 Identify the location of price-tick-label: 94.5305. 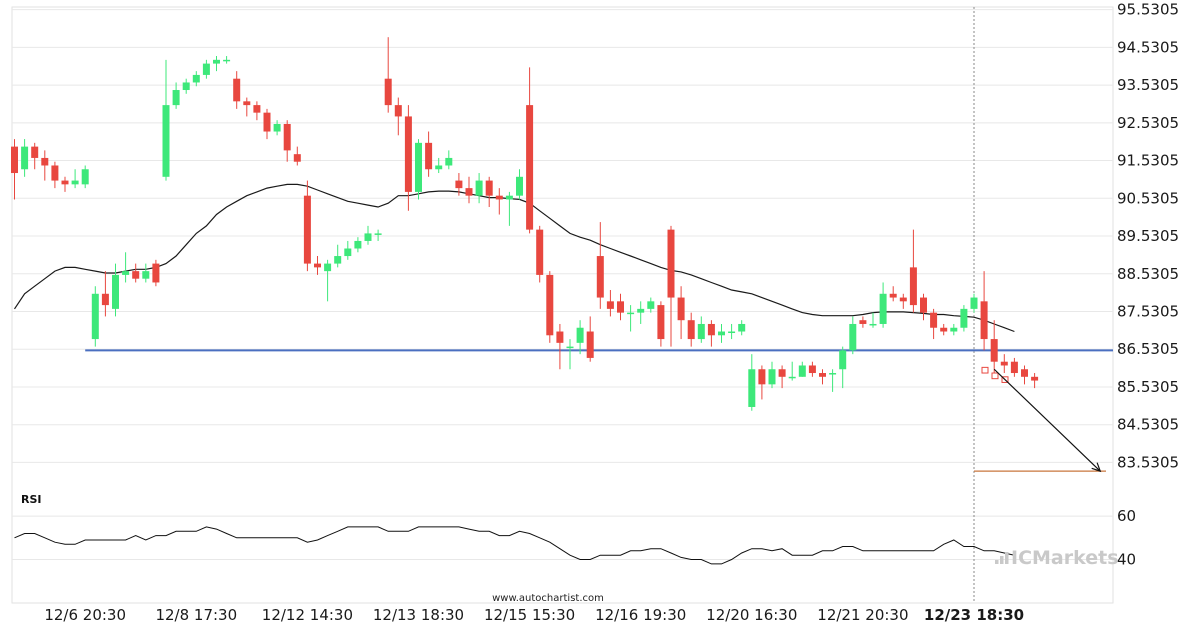
(1148, 47).